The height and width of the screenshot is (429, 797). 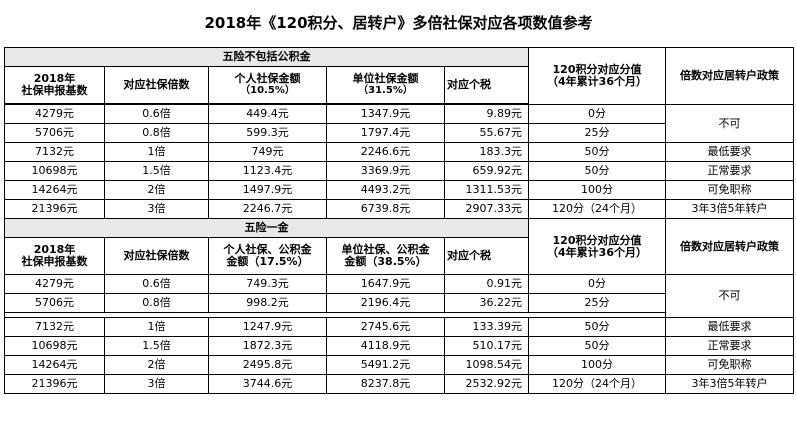 I want to click on page-title: 2018年《120积分、居转户》多倍社保对应各项数值参考, so click(x=398, y=23).